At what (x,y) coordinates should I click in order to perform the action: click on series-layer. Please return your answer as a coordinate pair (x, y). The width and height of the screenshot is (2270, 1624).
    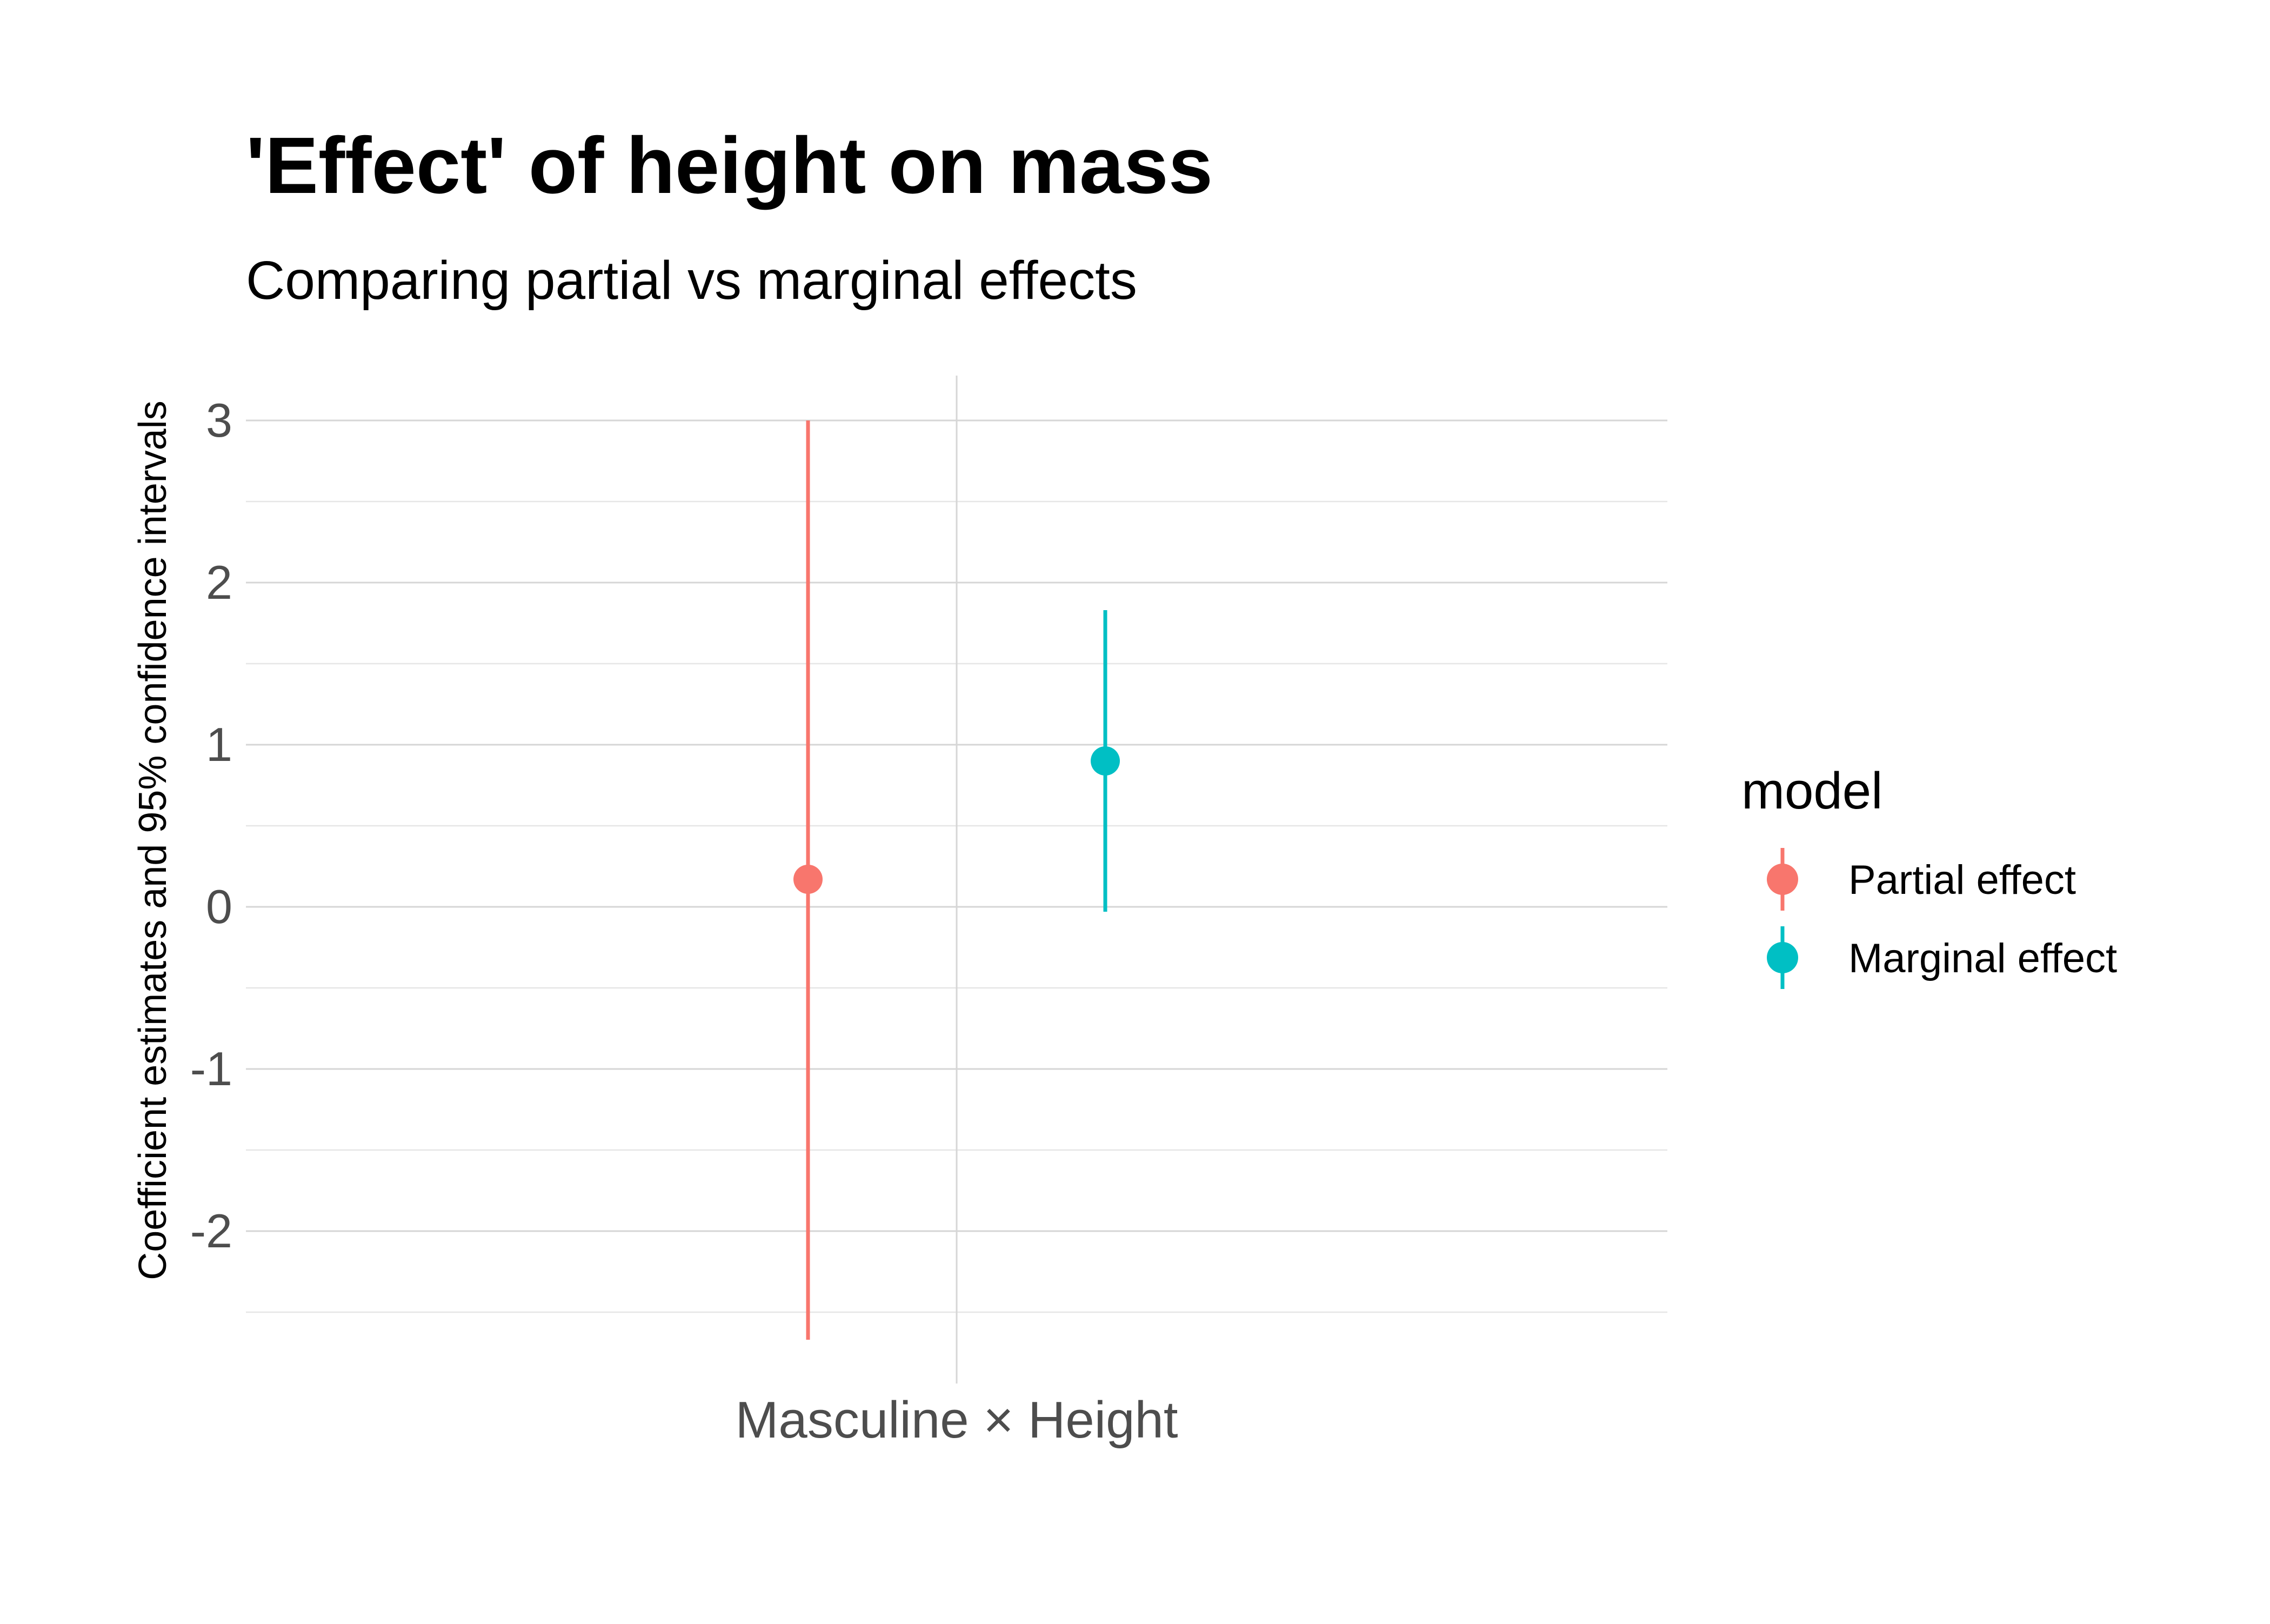
    Looking at the image, I should click on (956, 880).